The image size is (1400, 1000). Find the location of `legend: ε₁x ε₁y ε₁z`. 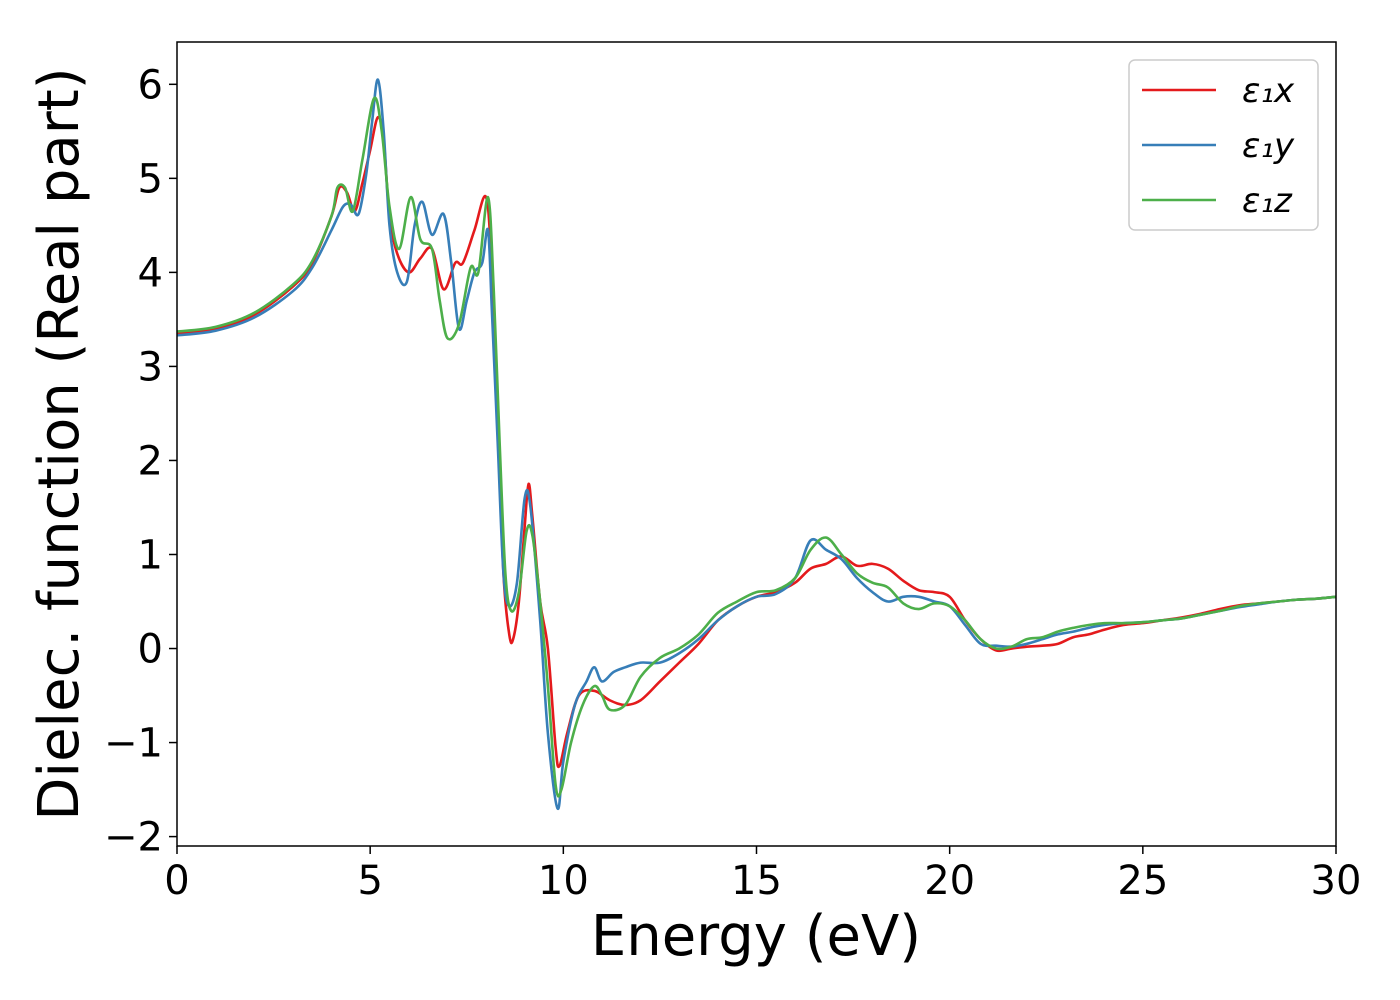

legend: ε₁x ε₁y ε₁z is located at coordinates (1223, 145).